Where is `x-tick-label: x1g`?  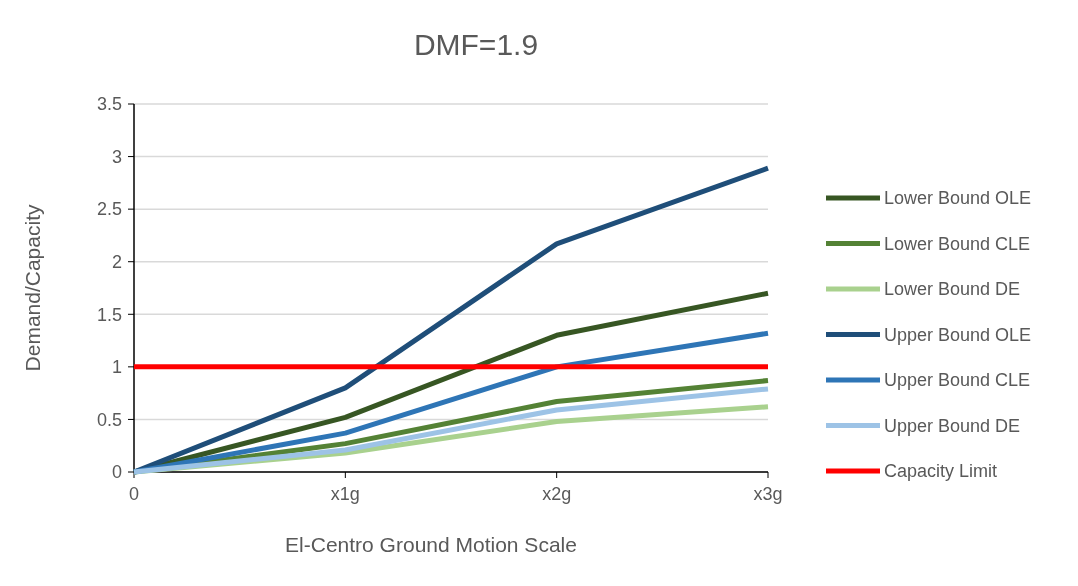 x-tick-label: x1g is located at coordinates (345, 494).